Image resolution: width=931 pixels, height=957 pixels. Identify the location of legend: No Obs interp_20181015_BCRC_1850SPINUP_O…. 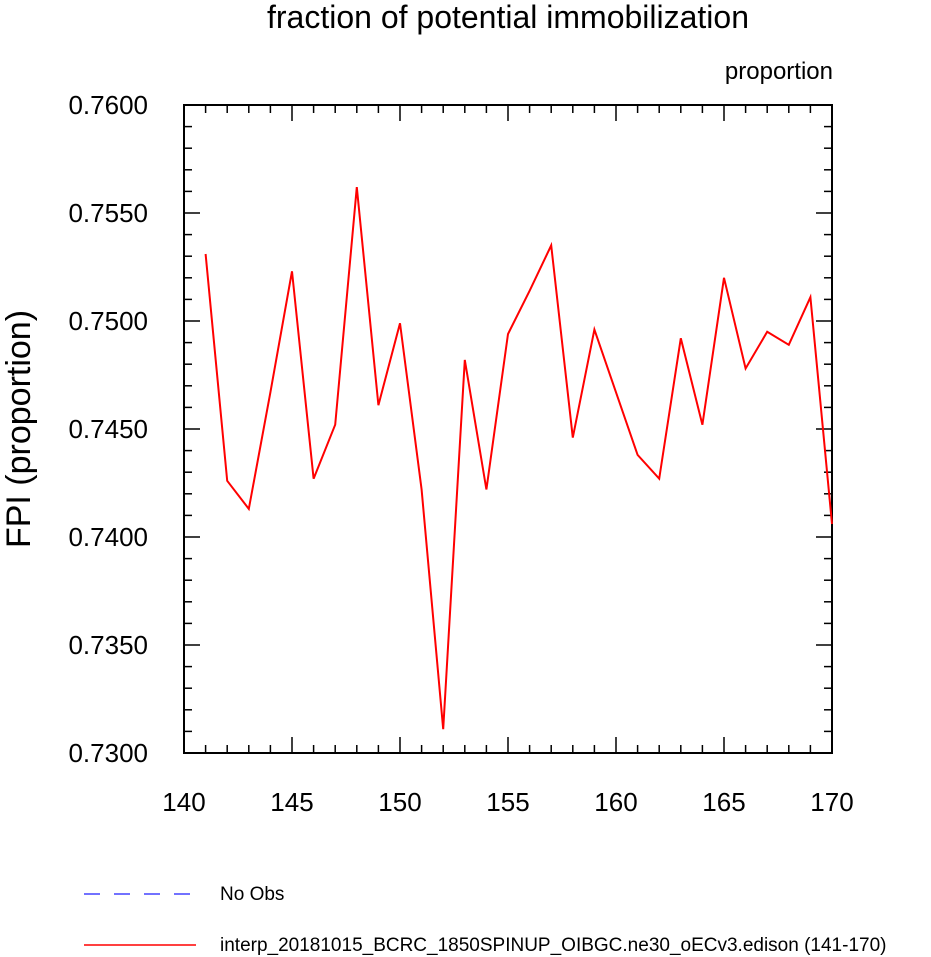
(485, 920).